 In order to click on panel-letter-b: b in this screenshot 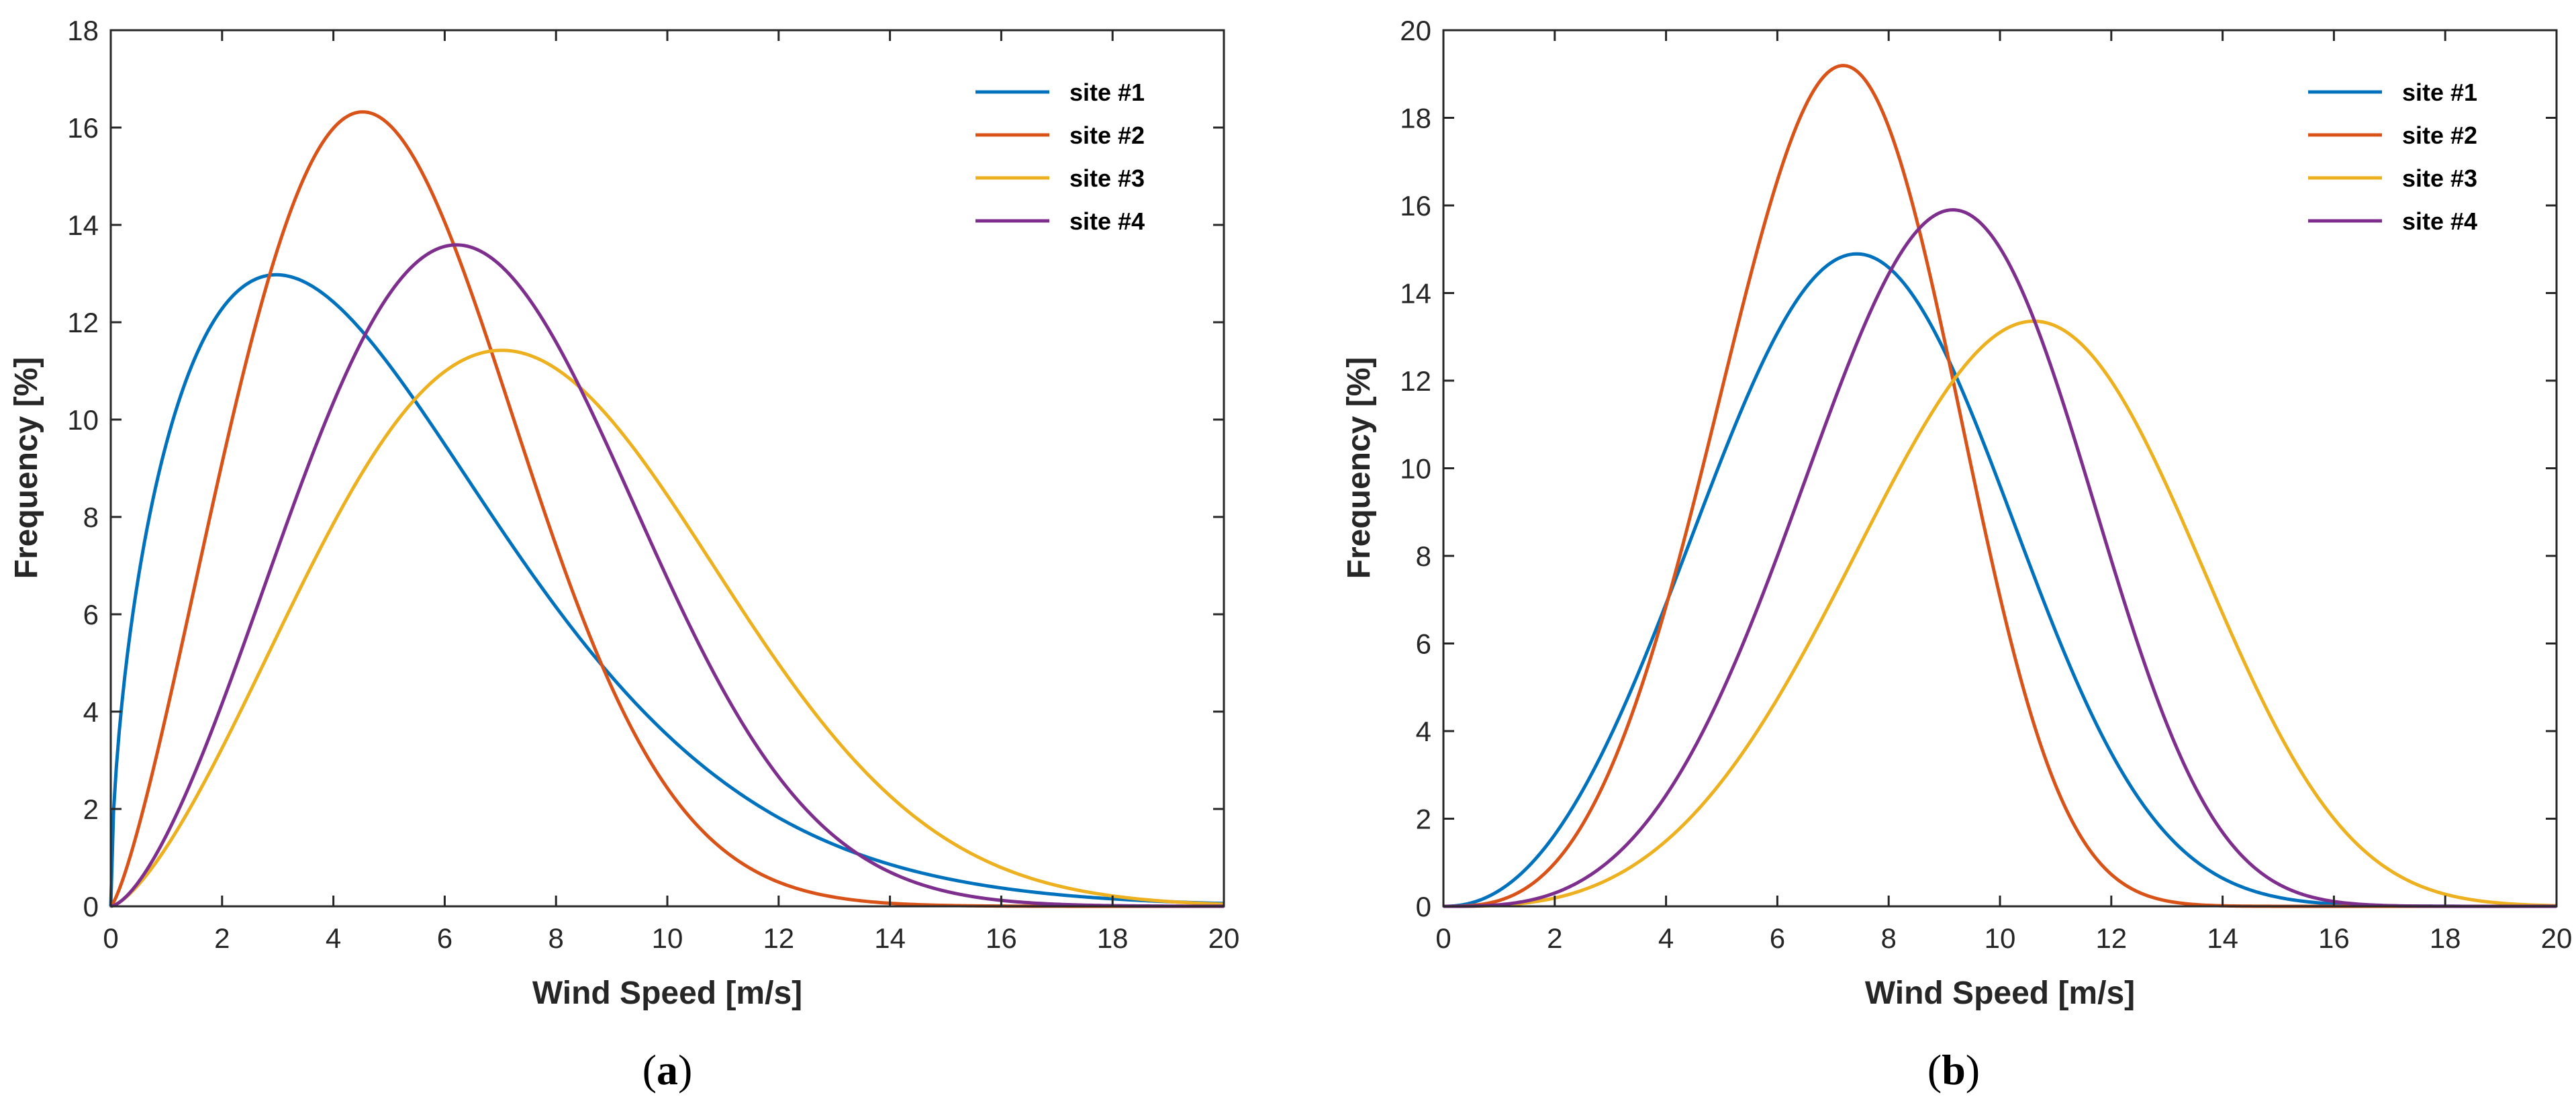, I will do `click(1954, 1070)`.